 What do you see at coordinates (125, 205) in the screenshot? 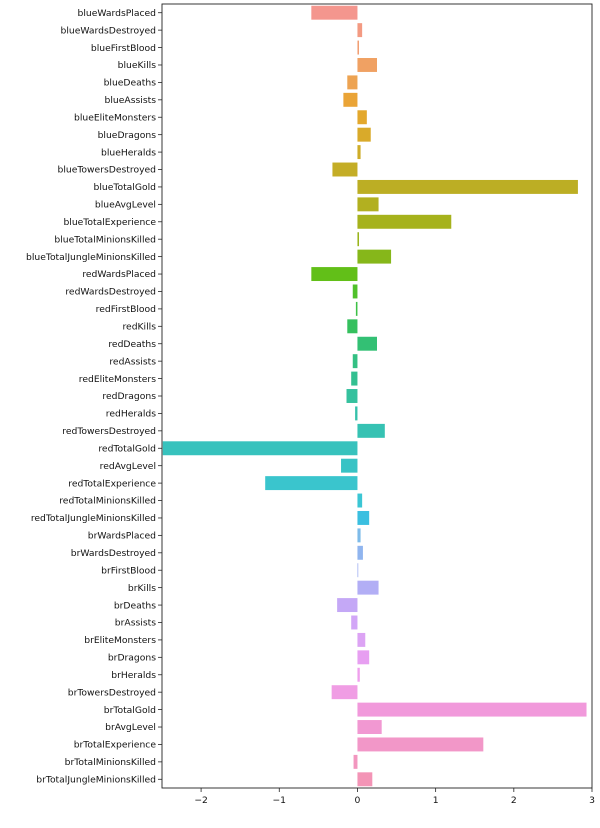
I see `y-tick-label: blueAvgLevel` at bounding box center [125, 205].